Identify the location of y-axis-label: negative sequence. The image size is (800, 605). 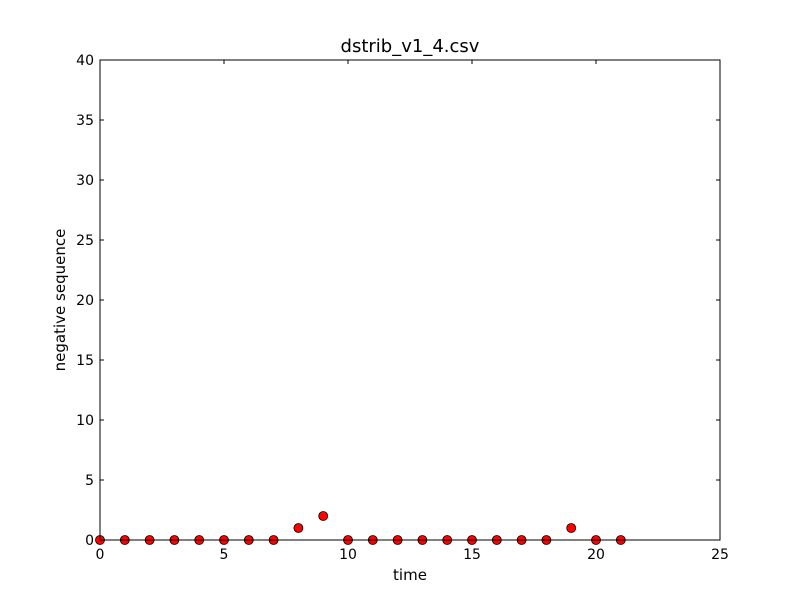
(60, 300).